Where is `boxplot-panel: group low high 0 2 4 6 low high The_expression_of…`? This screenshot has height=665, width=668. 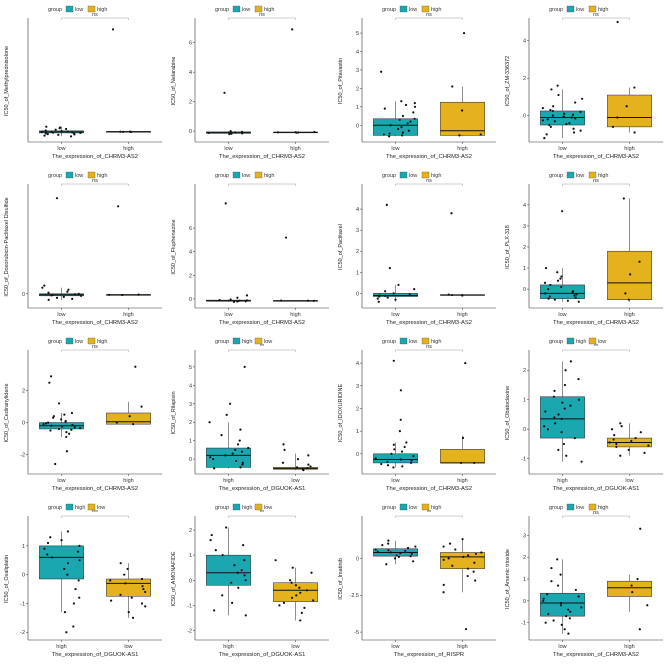 boxplot-panel: group low high 0 2 4 6 low high The_expression_of… is located at coordinates (250, 82).